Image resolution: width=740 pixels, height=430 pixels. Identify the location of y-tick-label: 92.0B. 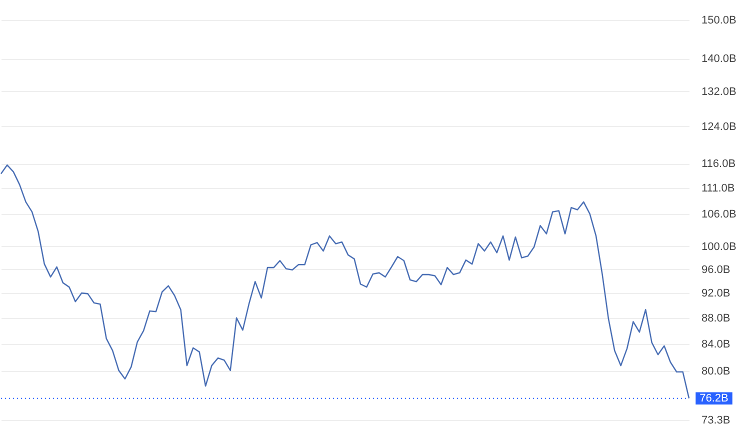
(716, 294).